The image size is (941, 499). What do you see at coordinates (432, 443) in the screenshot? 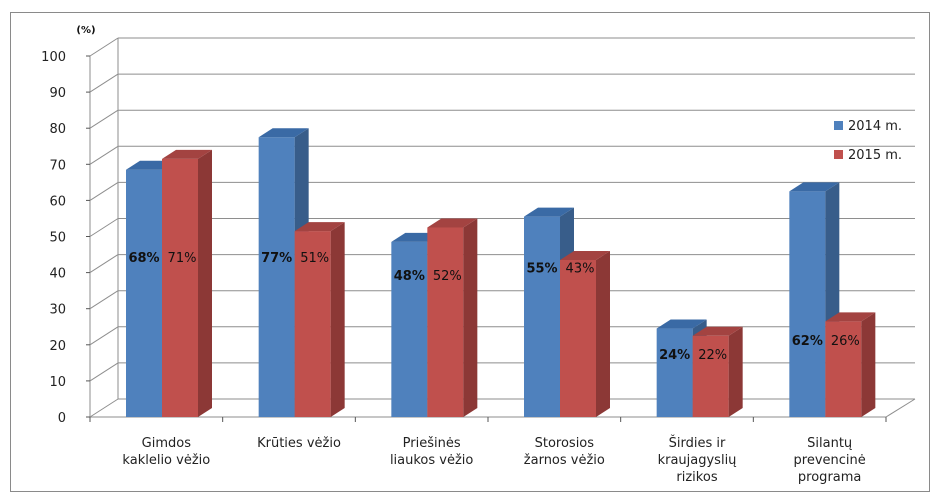
I see `category-label-2-0: Priešinės` at bounding box center [432, 443].